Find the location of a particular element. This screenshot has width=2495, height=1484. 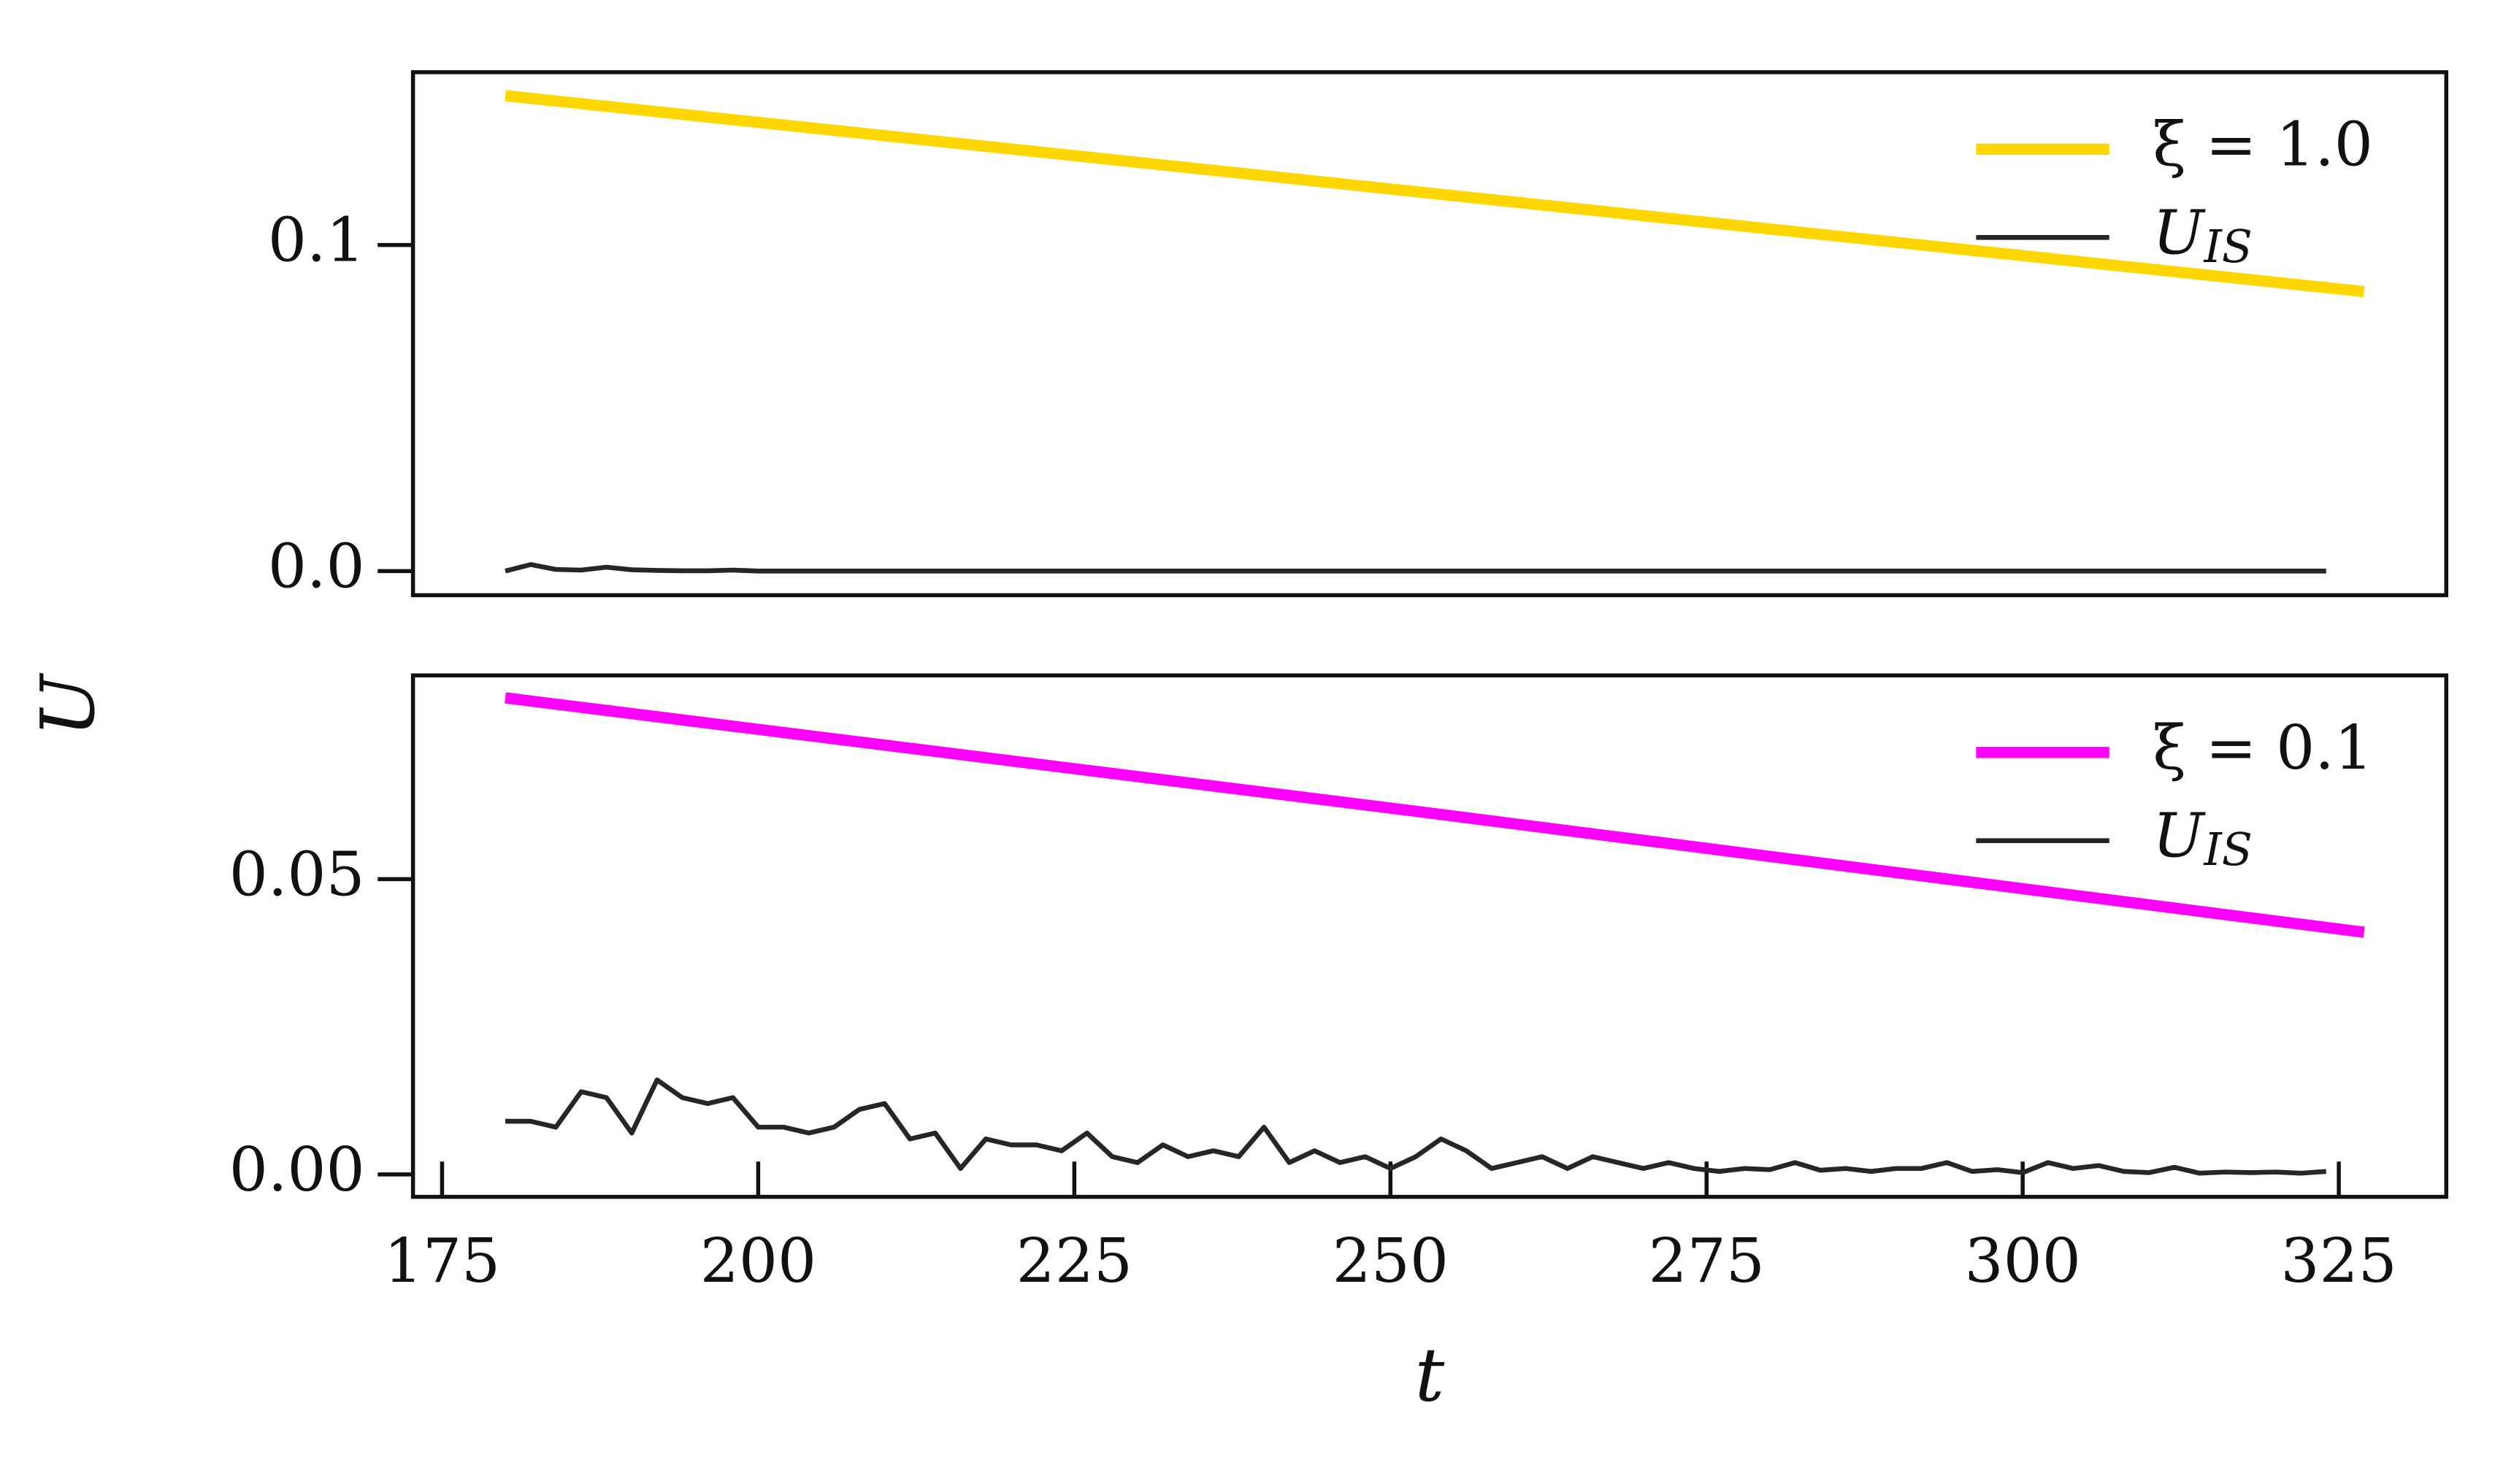

x-tick-label: 250 is located at coordinates (1391, 1260).